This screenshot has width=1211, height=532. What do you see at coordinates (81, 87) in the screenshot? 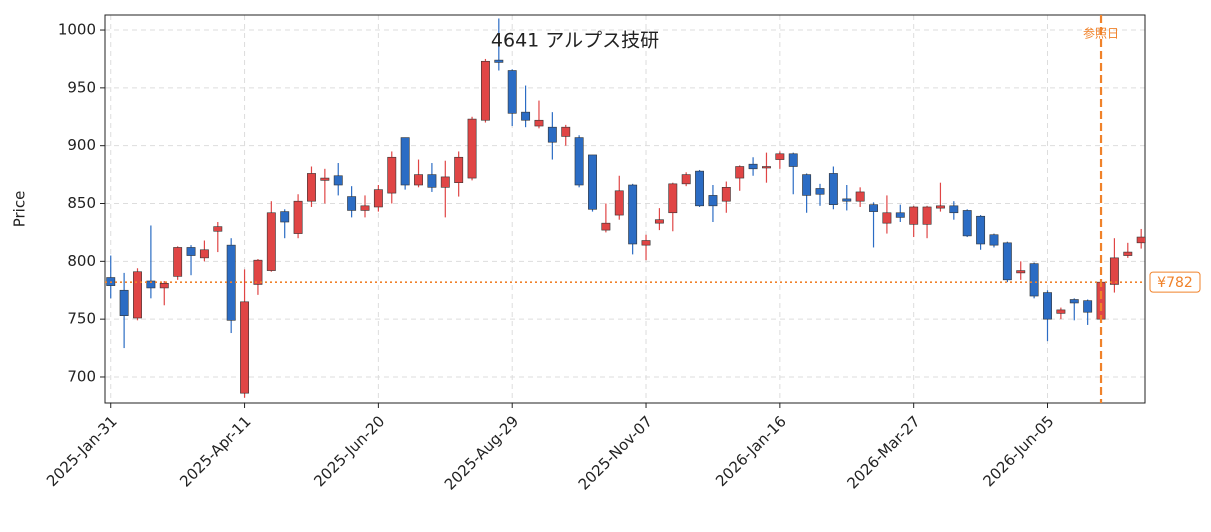
I see `y-tick-label: 950` at bounding box center [81, 87].